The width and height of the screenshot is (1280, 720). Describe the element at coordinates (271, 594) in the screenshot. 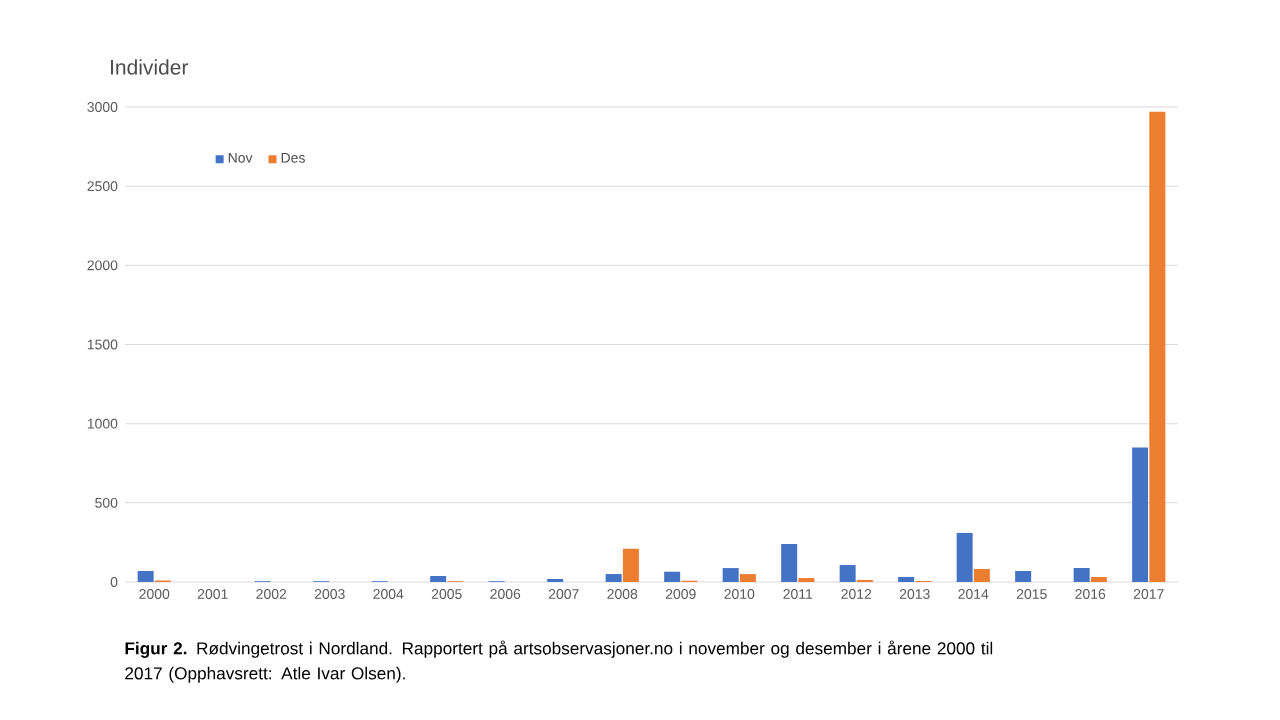

I see `x-tick-label: 2002` at that location.